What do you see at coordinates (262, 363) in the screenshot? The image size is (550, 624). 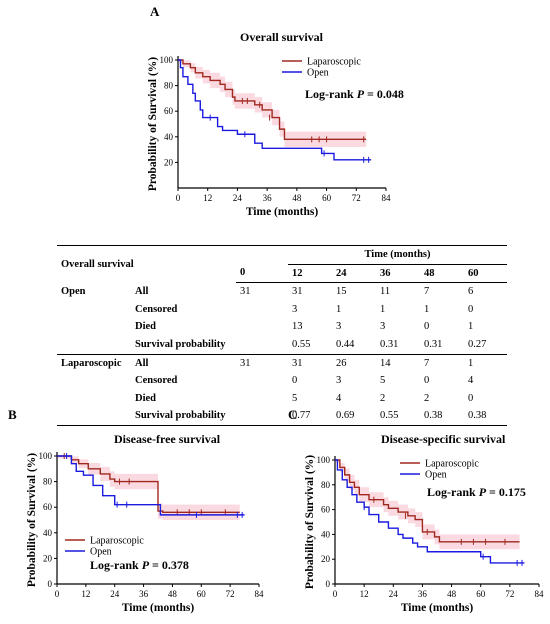 I see `risk-table-cell: 31` at bounding box center [262, 363].